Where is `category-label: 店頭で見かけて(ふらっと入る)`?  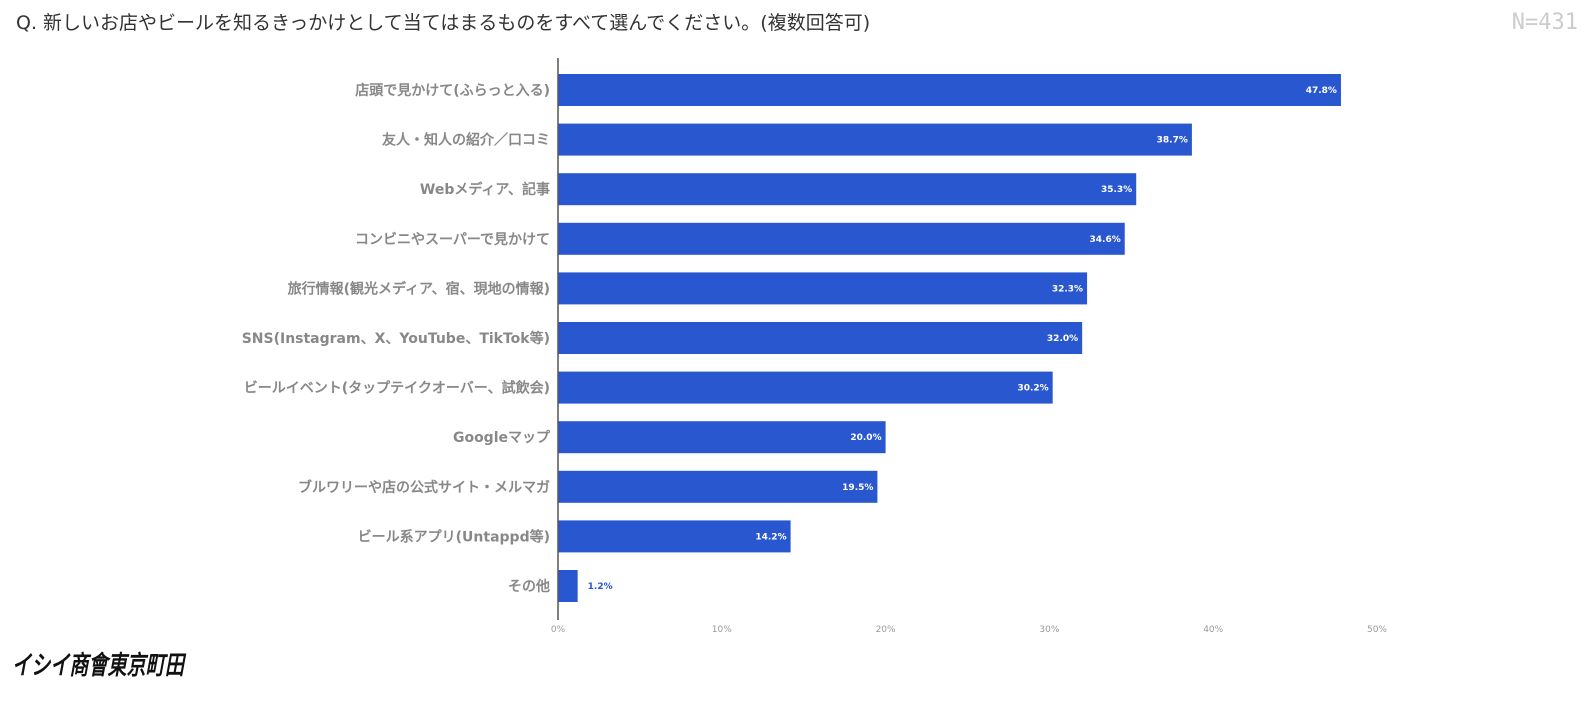
category-label: 店頭で見かけて(ふらっと入る) is located at coordinates (452, 90).